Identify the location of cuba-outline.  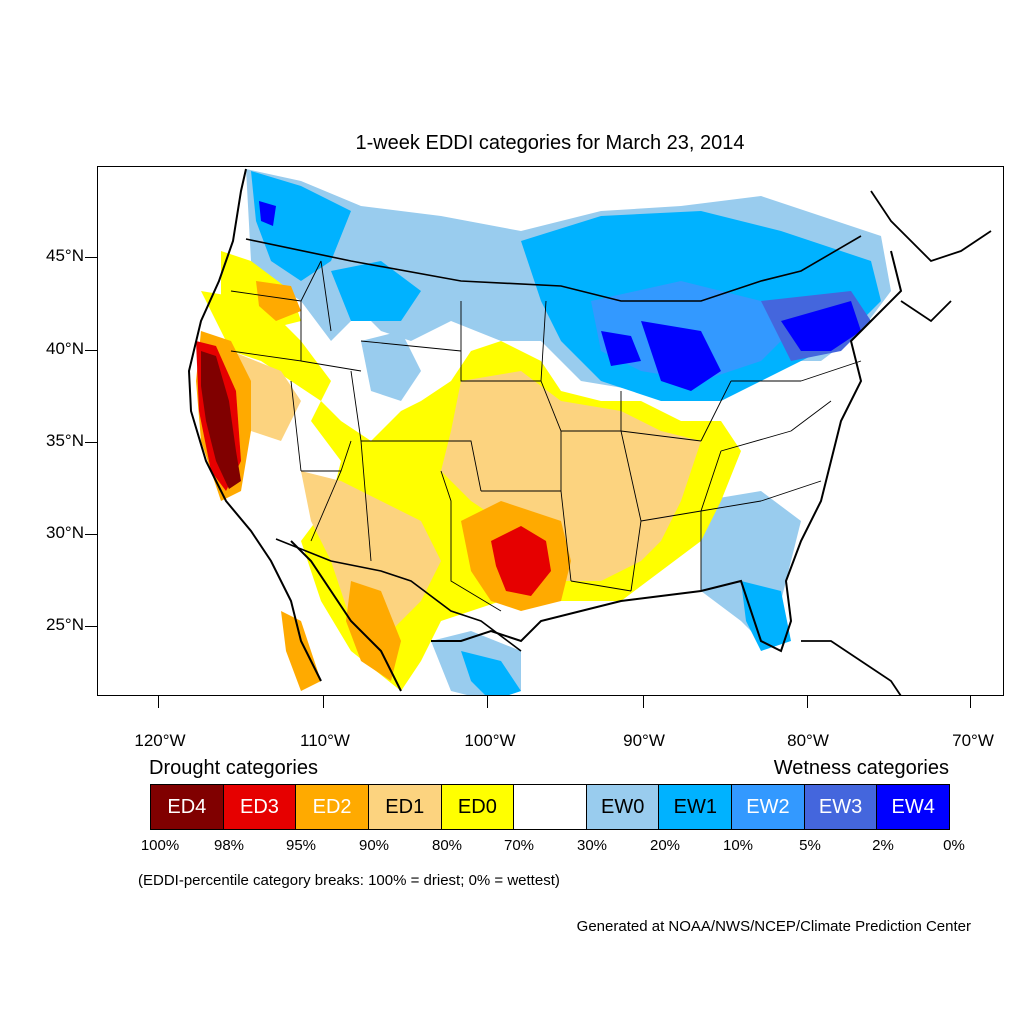
(851, 667).